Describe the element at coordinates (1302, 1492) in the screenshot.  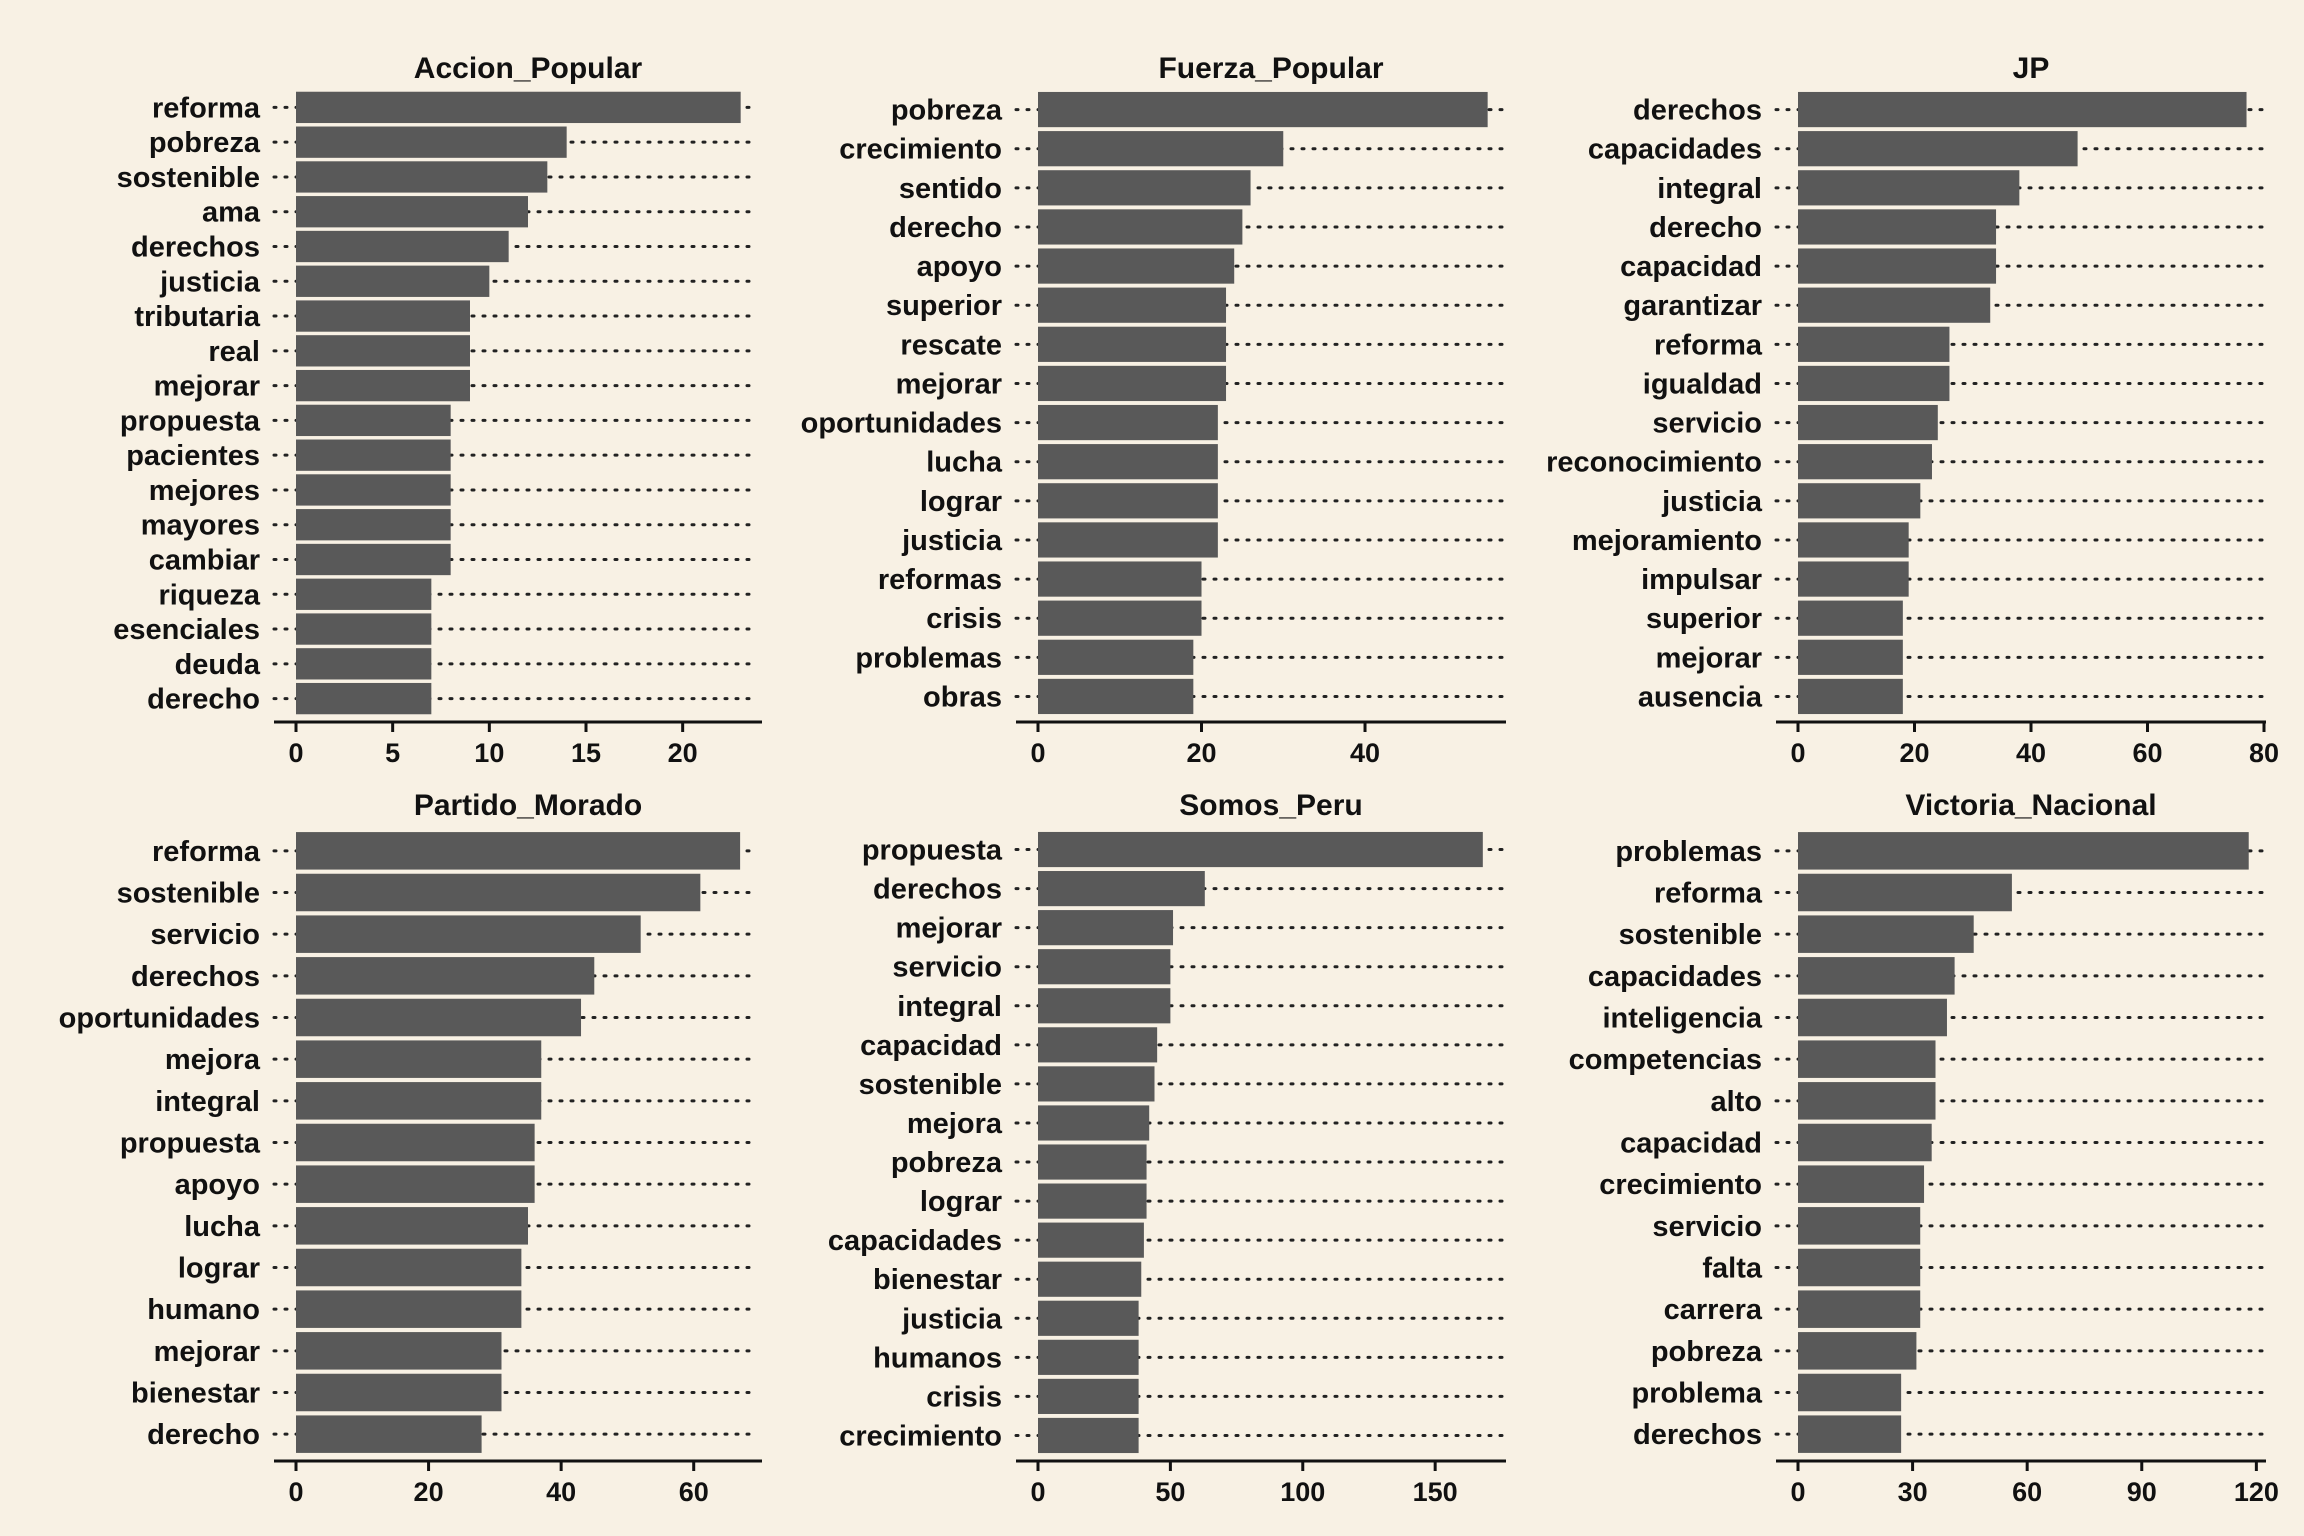
I see `x-tick-label: 100` at that location.